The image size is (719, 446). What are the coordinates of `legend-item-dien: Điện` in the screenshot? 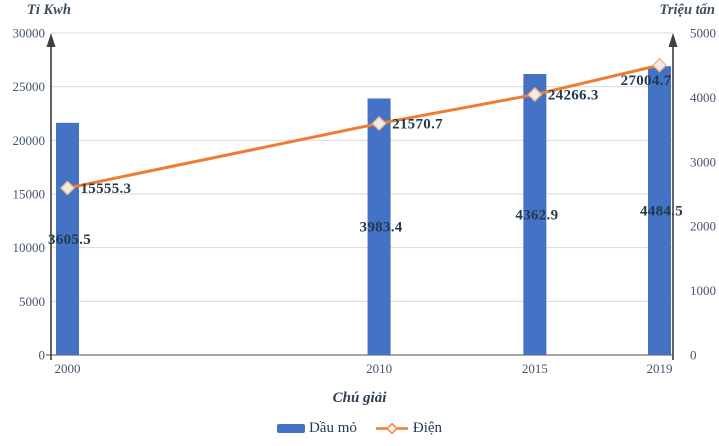 It's located at (408, 428).